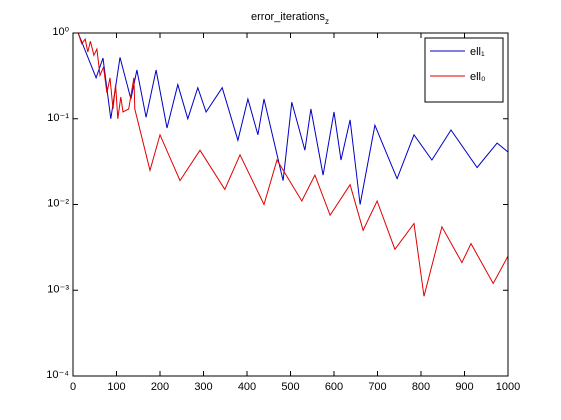 This screenshot has height=420, width=561. What do you see at coordinates (160, 387) in the screenshot?
I see `x-tick-label: 200` at bounding box center [160, 387].